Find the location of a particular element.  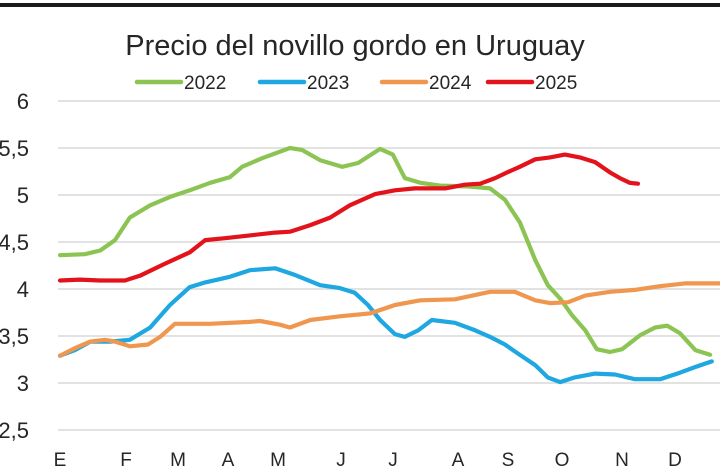

y-tick-label: 5,5 is located at coordinates (14, 148).